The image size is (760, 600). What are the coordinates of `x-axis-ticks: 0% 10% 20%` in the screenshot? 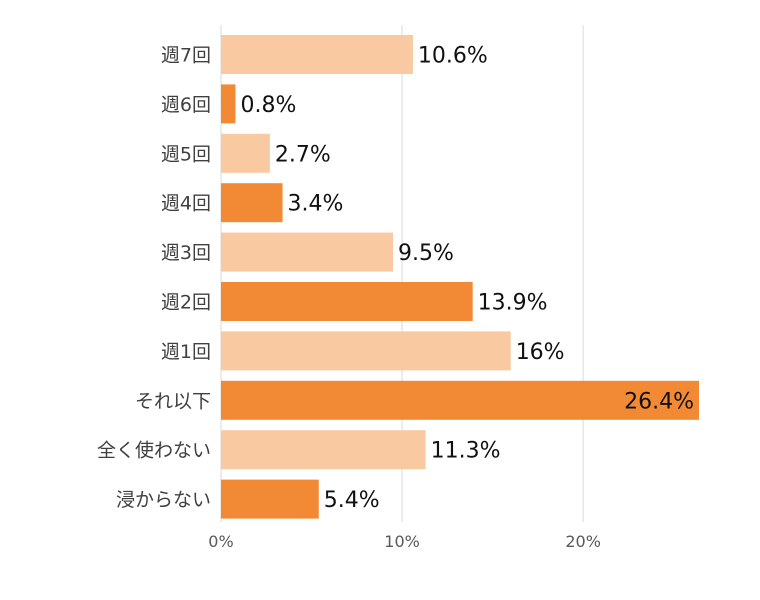 It's located at (404, 541).